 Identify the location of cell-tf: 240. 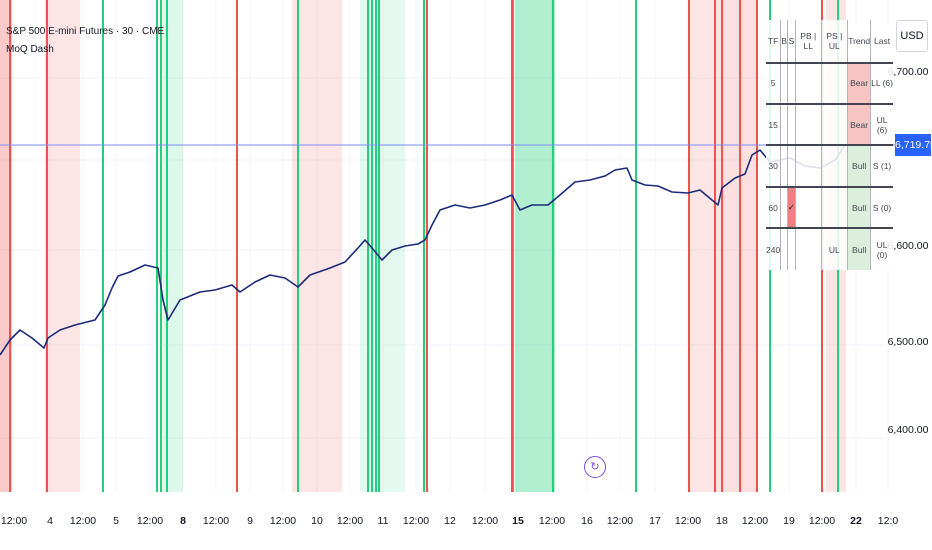
(773, 249).